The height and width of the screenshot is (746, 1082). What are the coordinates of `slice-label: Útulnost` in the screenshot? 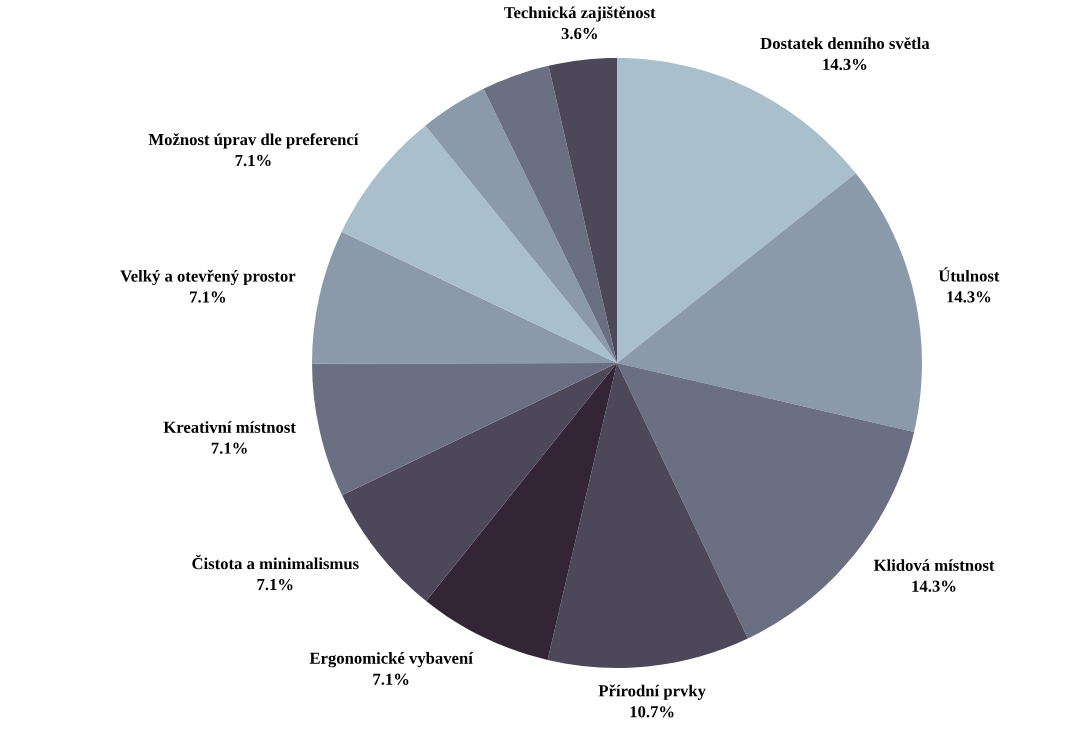 It's located at (969, 274).